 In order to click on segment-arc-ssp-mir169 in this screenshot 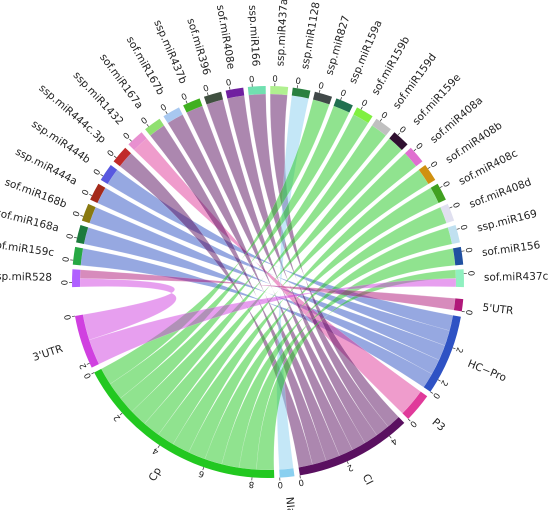, I will do `click(453, 234)`.